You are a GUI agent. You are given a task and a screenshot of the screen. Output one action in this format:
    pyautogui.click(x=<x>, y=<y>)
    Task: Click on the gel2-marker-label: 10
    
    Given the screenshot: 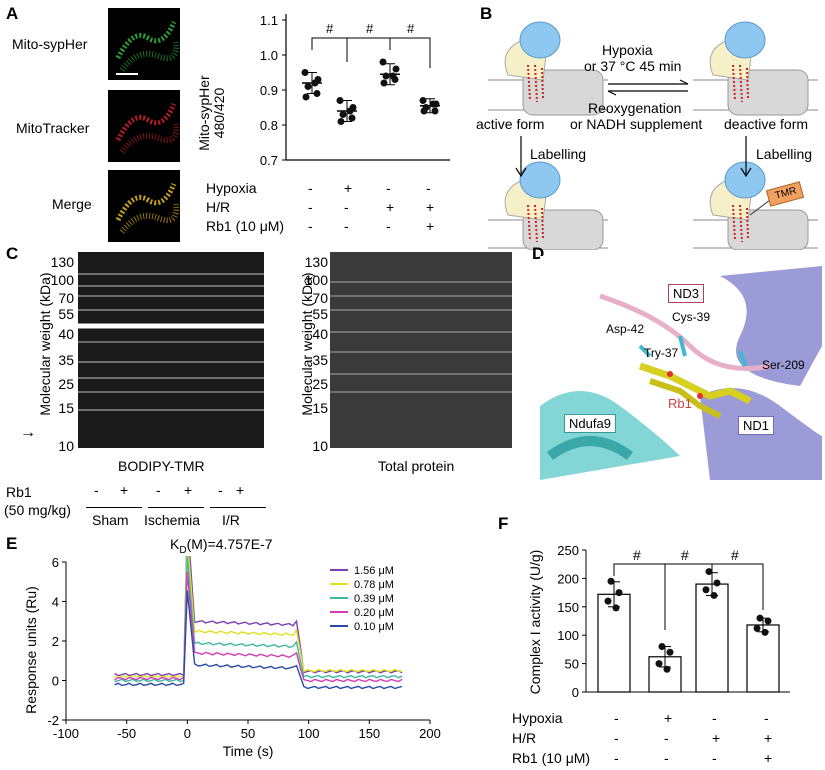 What is the action you would take?
    pyautogui.click(x=320, y=446)
    